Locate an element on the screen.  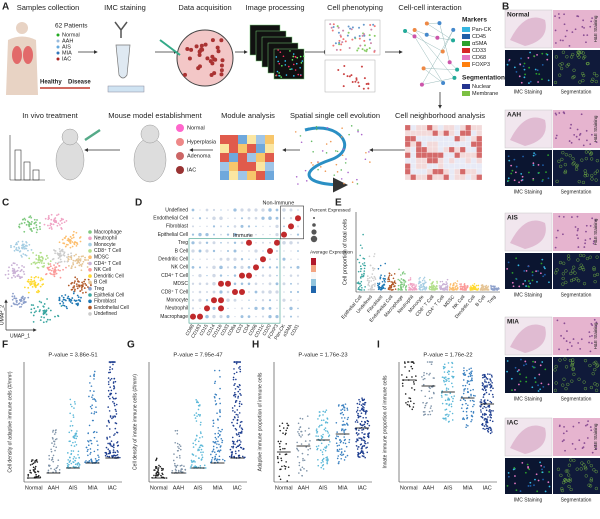
network-edge is located at coordinates (429, 60).